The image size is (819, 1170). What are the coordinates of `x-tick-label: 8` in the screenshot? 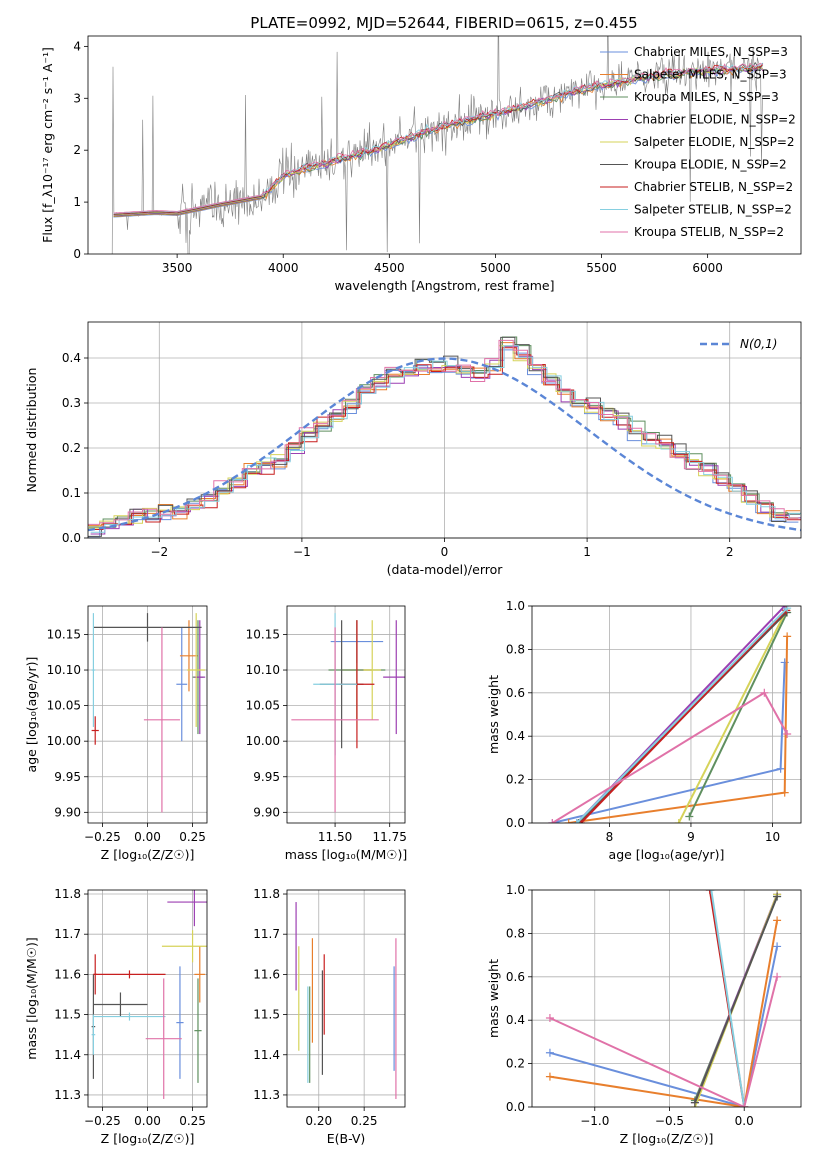 It's located at (610, 837).